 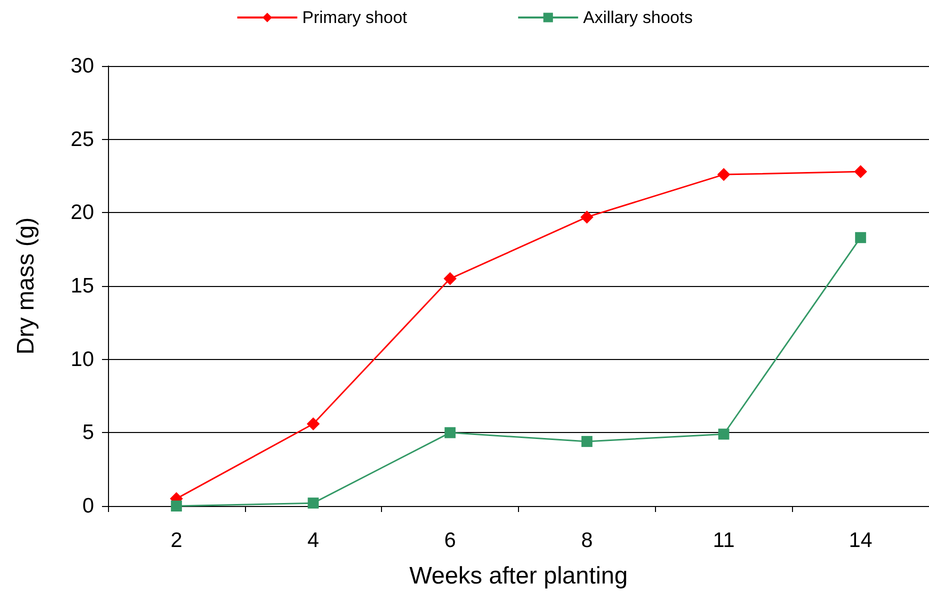 What do you see at coordinates (82, 286) in the screenshot?
I see `y-tick-label: 15` at bounding box center [82, 286].